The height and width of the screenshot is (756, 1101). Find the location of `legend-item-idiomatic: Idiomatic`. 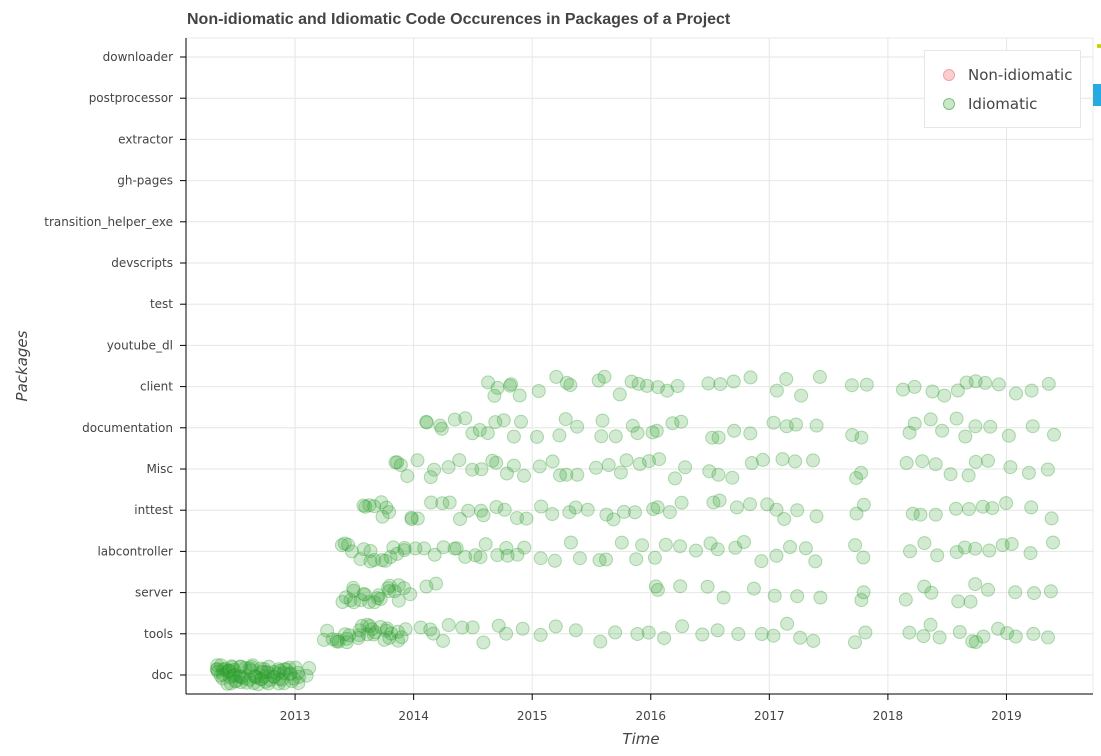

legend-item-idiomatic: Idiomatic is located at coordinates (990, 104).